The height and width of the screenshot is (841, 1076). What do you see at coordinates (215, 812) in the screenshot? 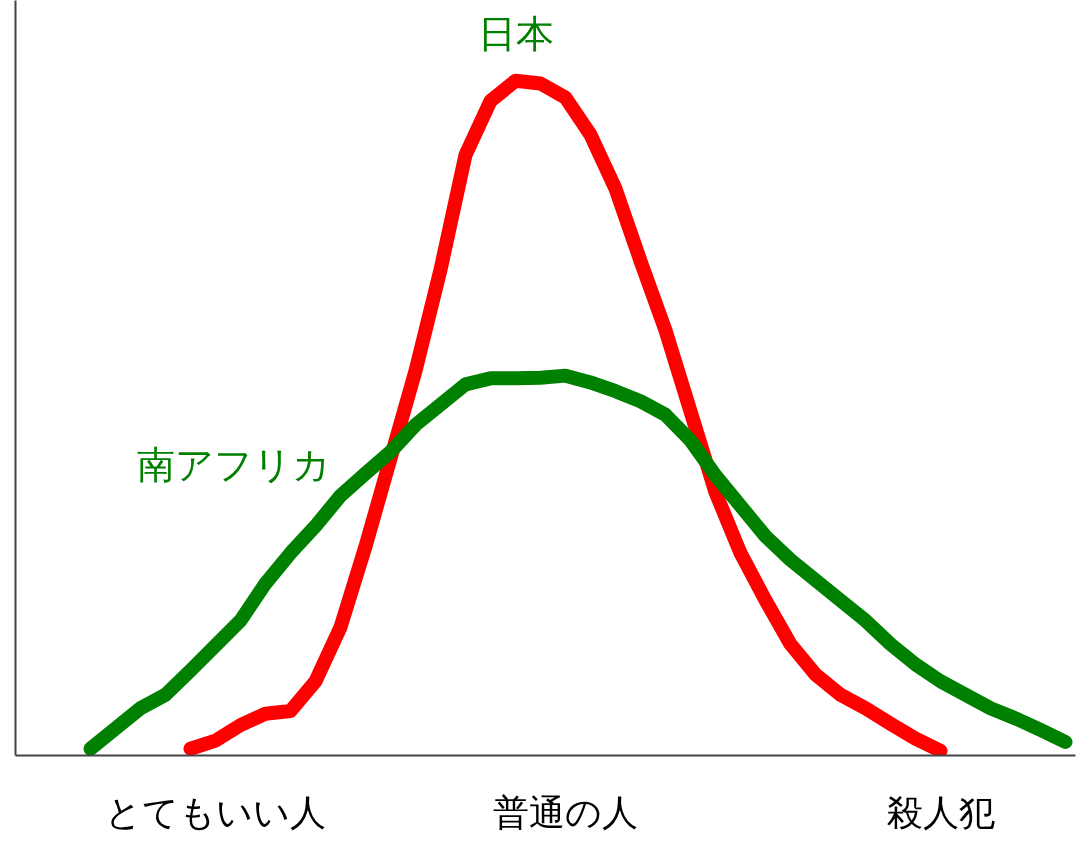
I see `x-tick-label: とてもいい人` at bounding box center [215, 812].